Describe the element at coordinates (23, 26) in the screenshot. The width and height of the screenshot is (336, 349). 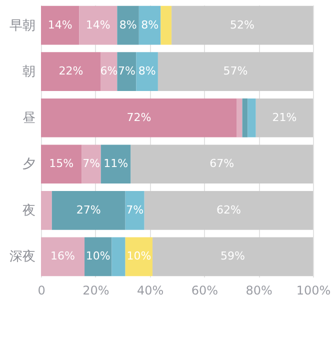
I see `y-tick-label: 早朝` at that location.